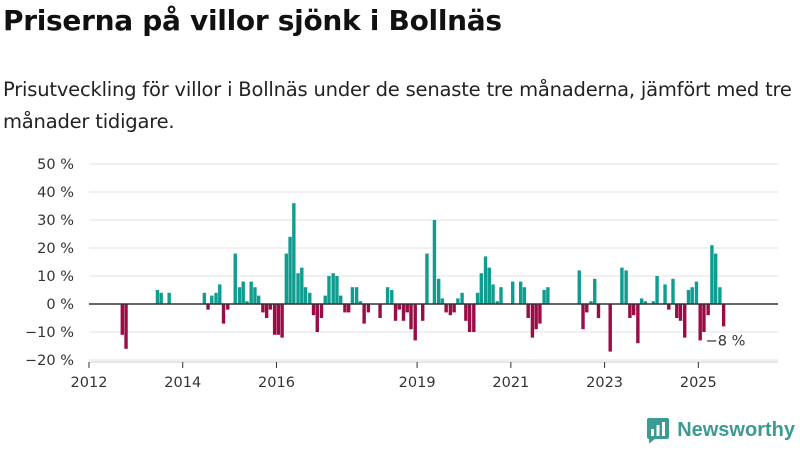 This screenshot has height=450, width=800. What do you see at coordinates (726, 341) in the screenshot?
I see `last-value-label: −8 %` at bounding box center [726, 341].